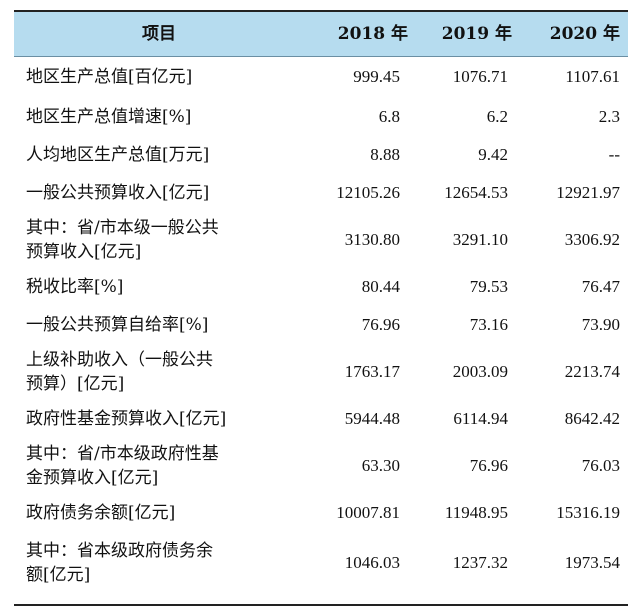 The width and height of the screenshot is (640, 609). I want to click on cell-2019: 73.16, so click(488, 324).